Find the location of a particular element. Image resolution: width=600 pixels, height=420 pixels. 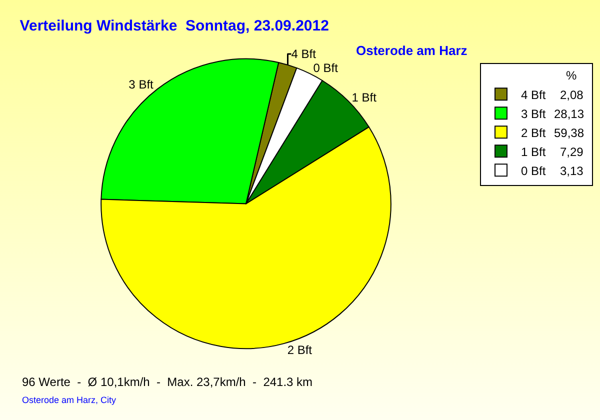

data-label: 2,08 is located at coordinates (572, 95).